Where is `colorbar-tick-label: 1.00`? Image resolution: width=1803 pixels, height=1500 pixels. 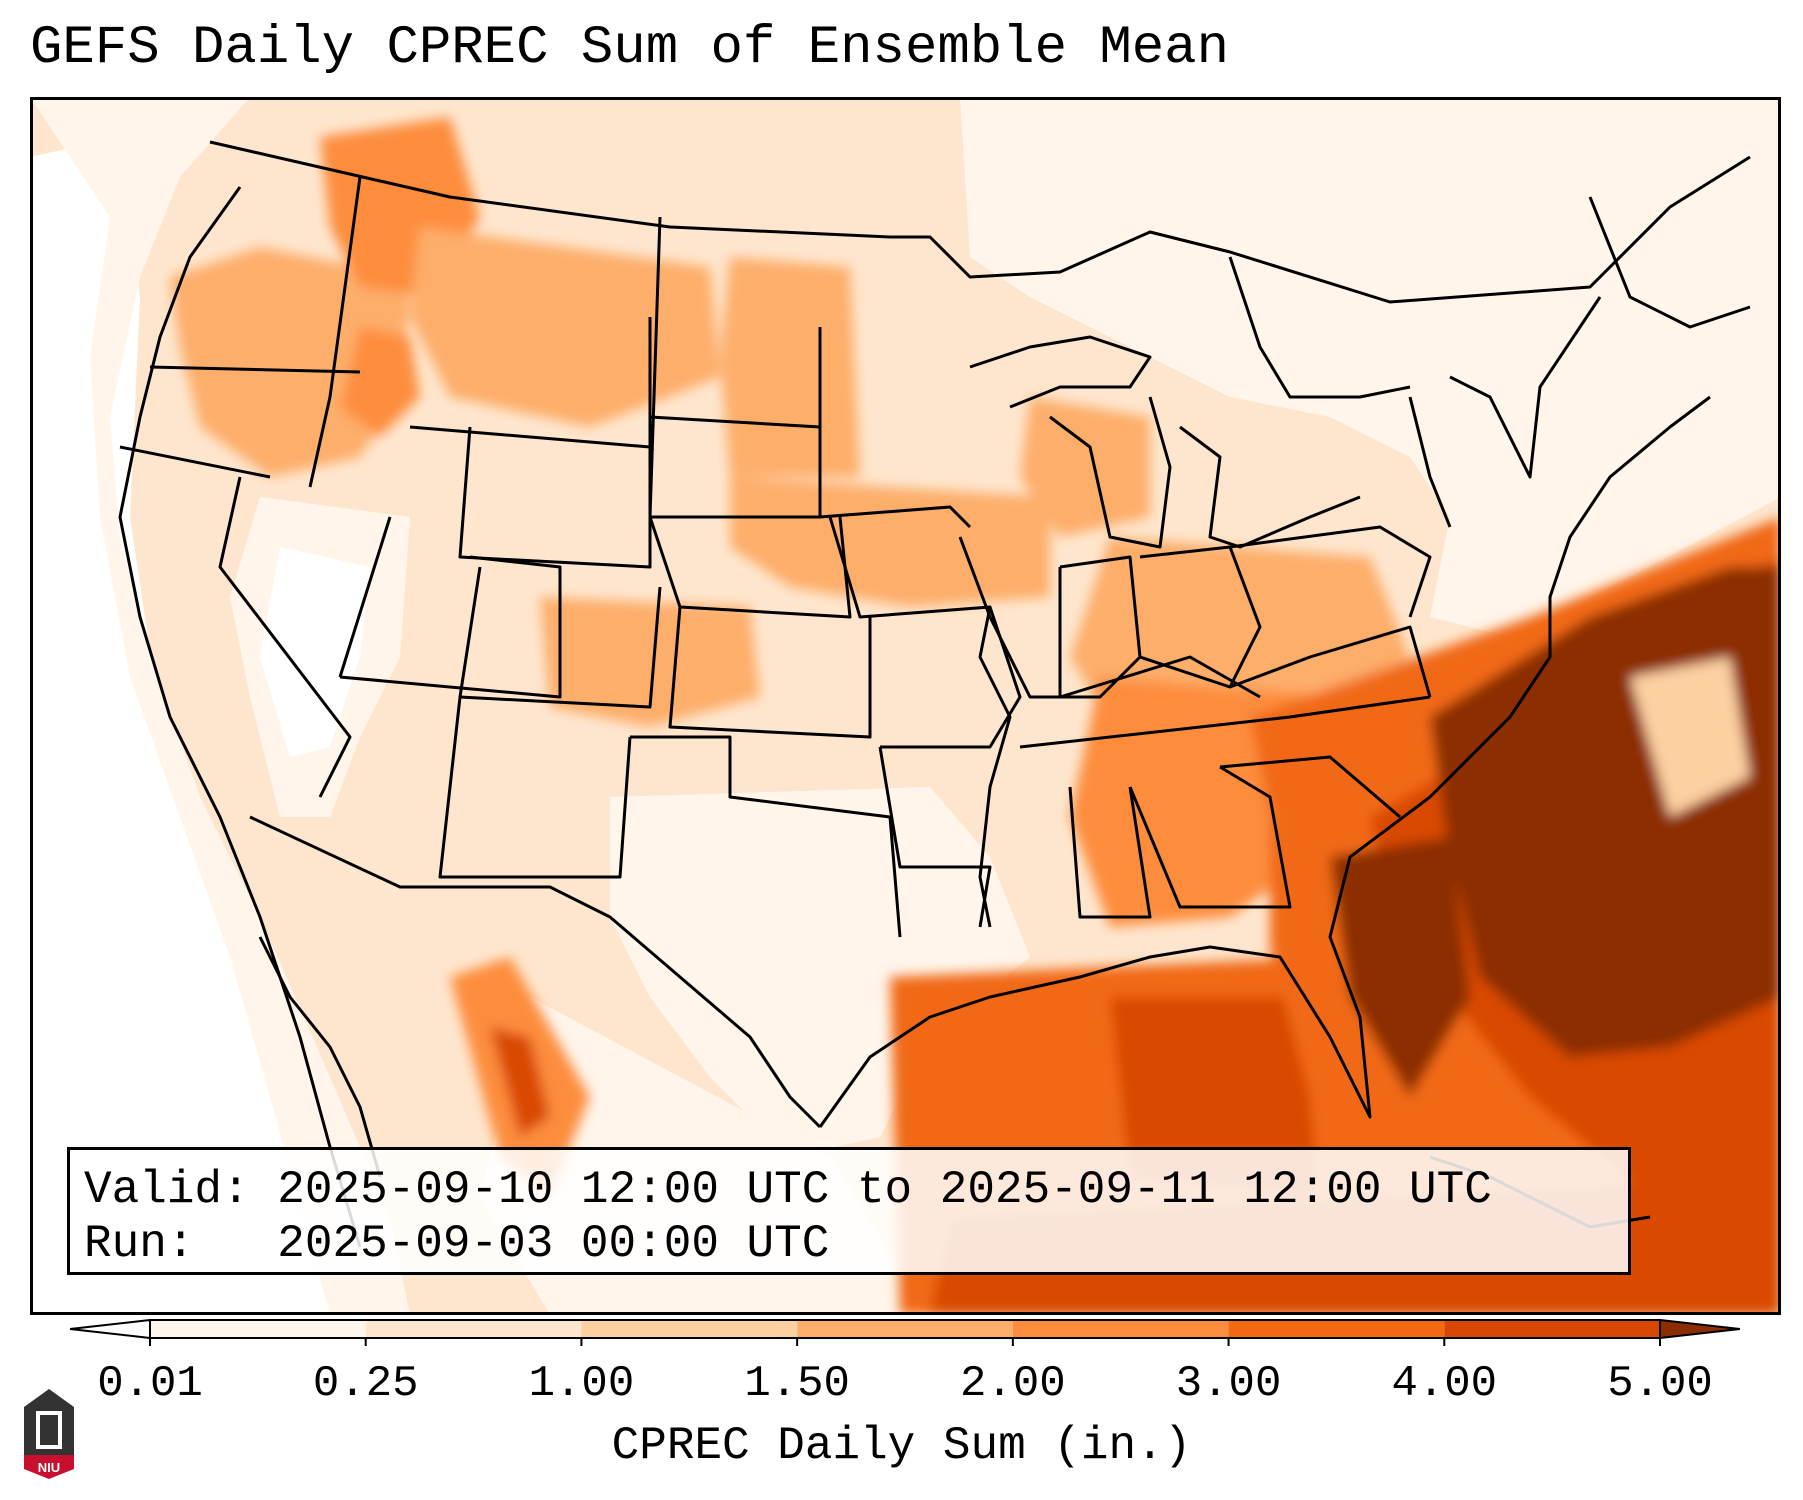
colorbar-tick-label: 1.00 is located at coordinates (582, 1384).